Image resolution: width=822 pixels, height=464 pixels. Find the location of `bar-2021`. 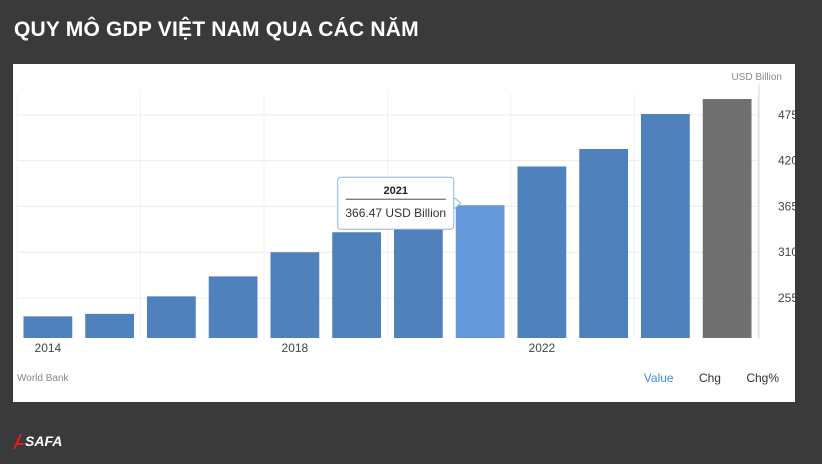

bar-2021 is located at coordinates (480, 271).